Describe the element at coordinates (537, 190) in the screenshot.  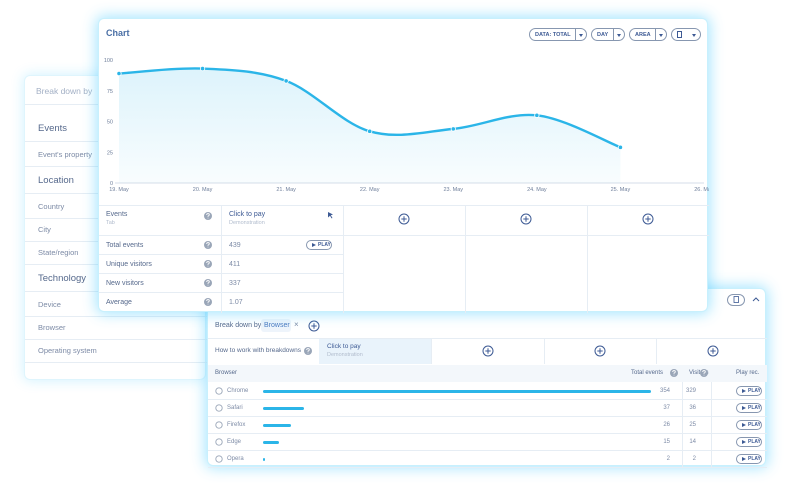
I see `x-tick-label: 24. May` at that location.